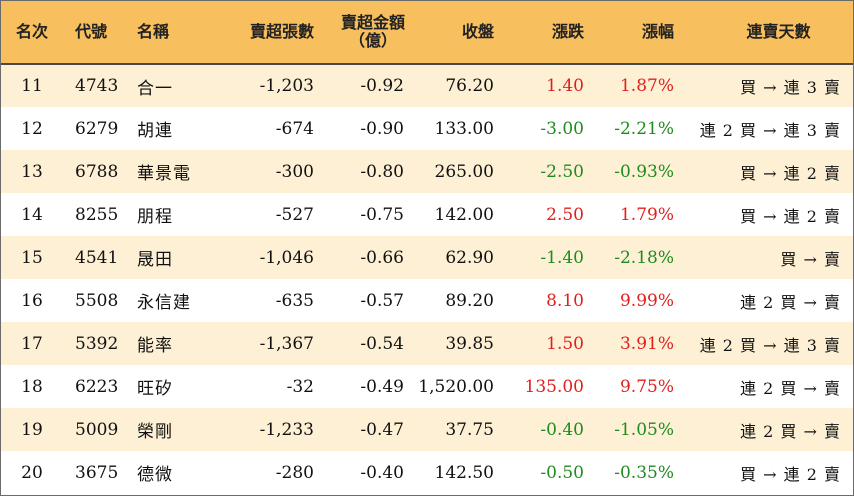  Describe the element at coordinates (97, 429) in the screenshot. I see `cell-code: 5009` at that location.